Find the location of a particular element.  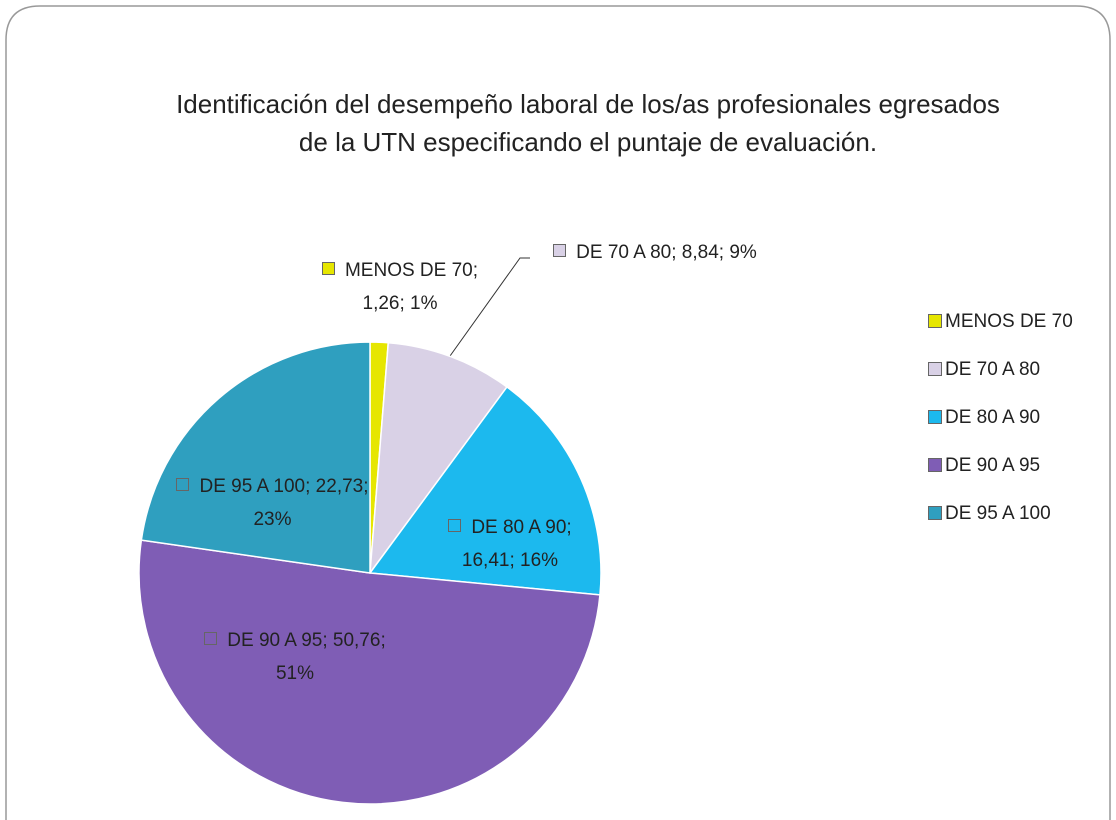

data-label: DE 80 A 90; 16,41; 16% is located at coordinates (510, 544).